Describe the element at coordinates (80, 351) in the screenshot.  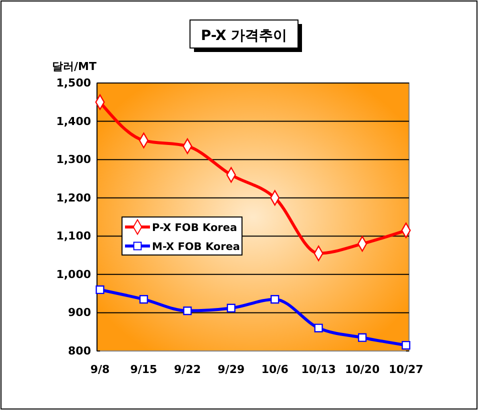
I see `y-tick-label: 800` at that location.